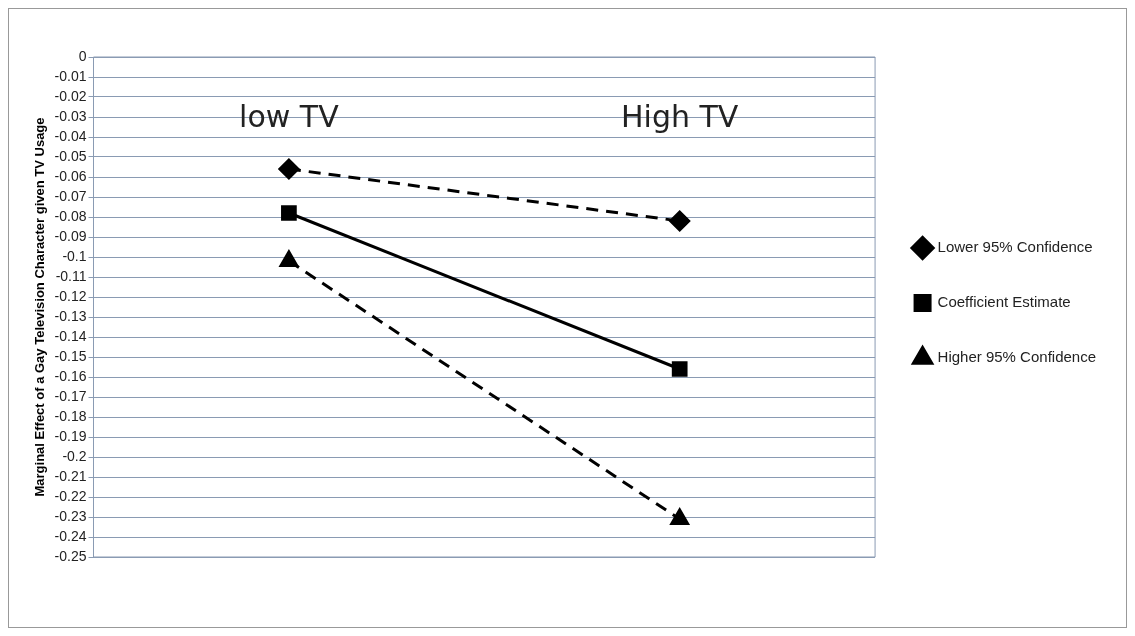 This screenshot has height=636, width=1135. Describe the element at coordinates (70, 115) in the screenshot. I see `y-tick-label: -0.03` at that location.